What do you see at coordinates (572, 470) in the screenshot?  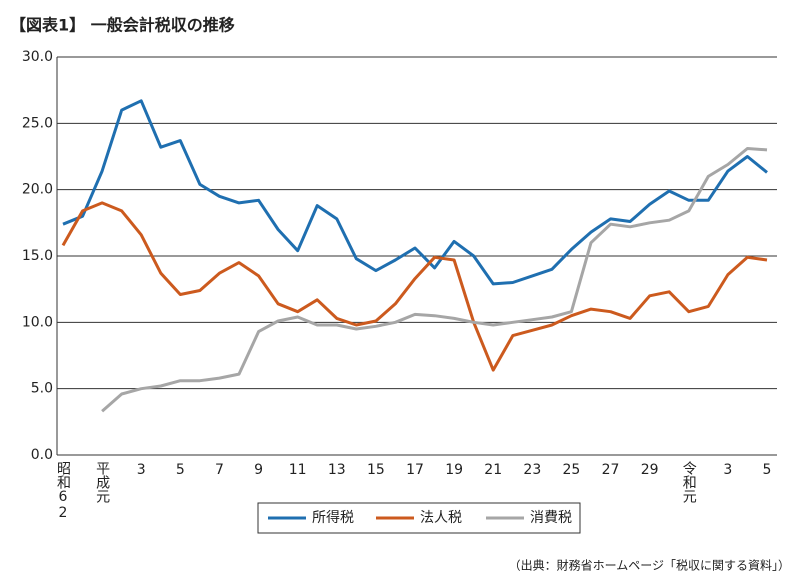 I see `x-tick-label: 25` at bounding box center [572, 470].